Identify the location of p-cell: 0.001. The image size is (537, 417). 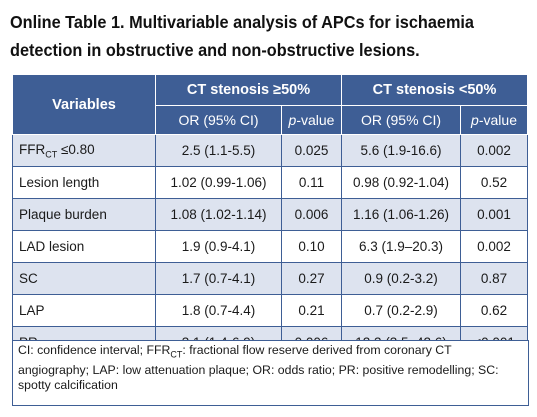
(494, 214).